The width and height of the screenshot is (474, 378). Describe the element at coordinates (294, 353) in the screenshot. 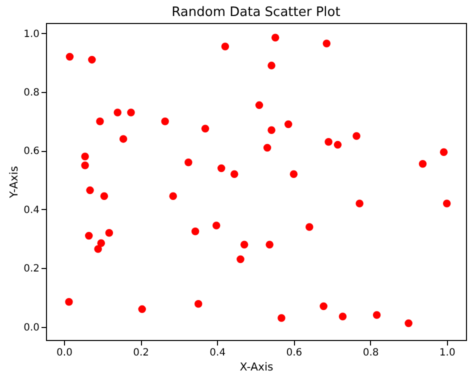

I see `x-tick-label: 0.6` at that location.